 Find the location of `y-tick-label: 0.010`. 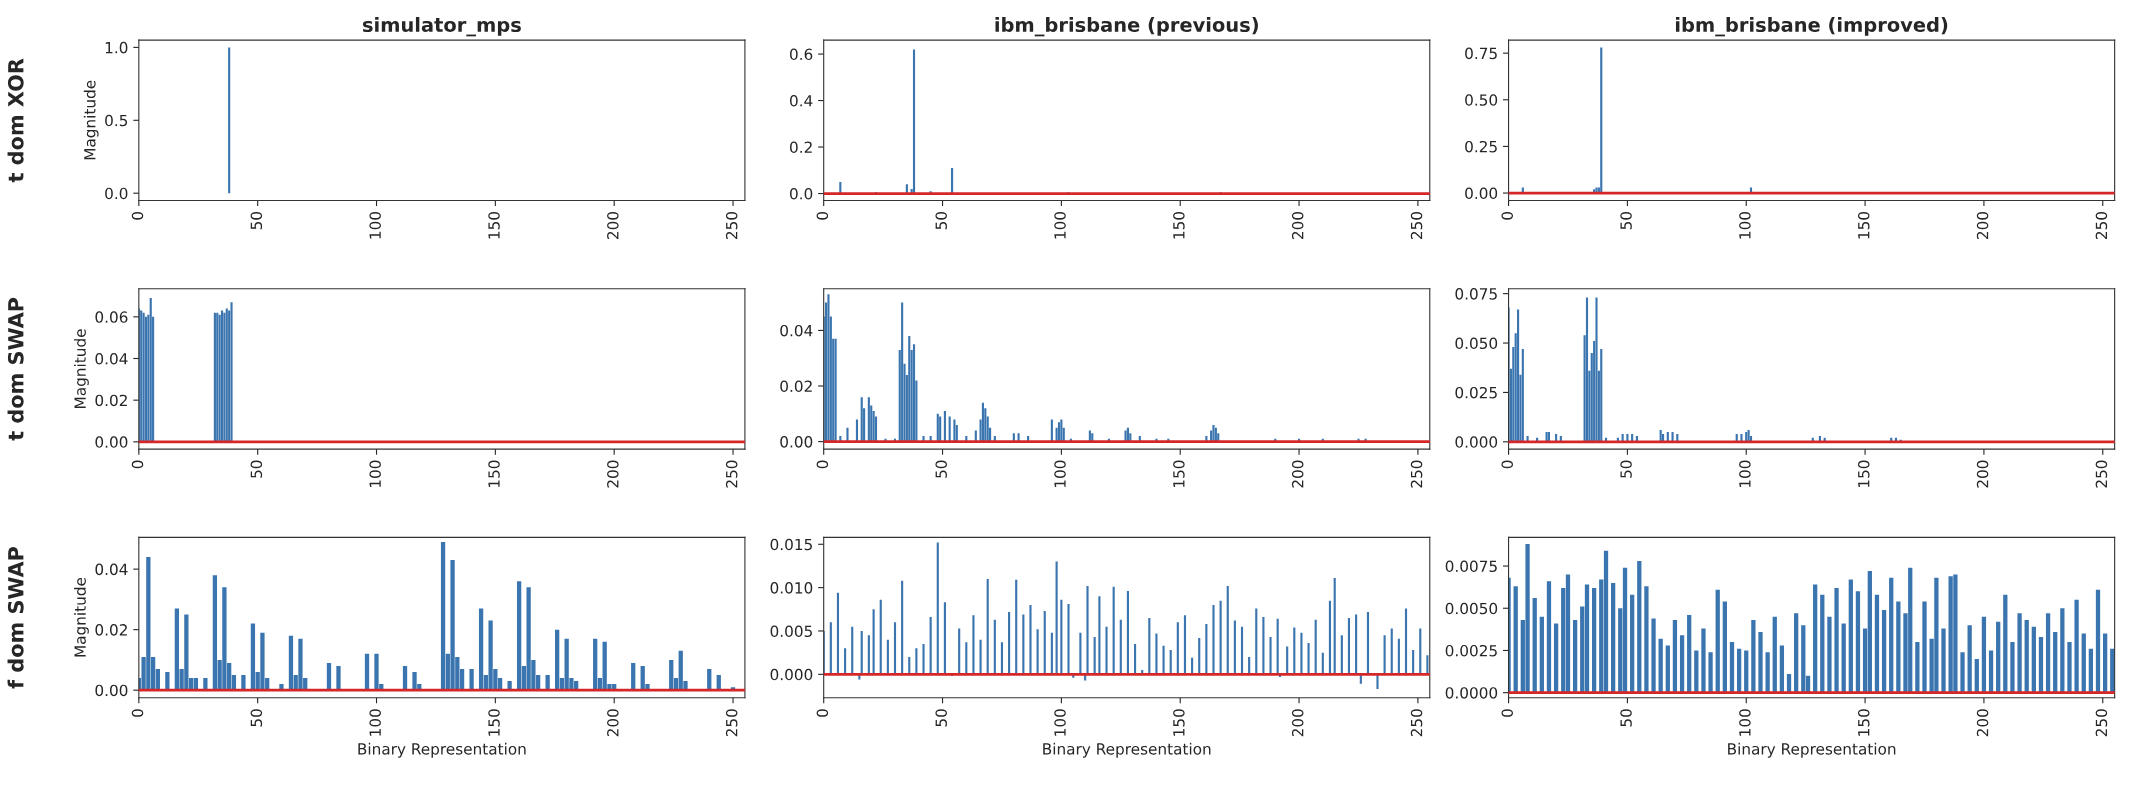

y-tick-label: 0.010 is located at coordinates (791, 588).